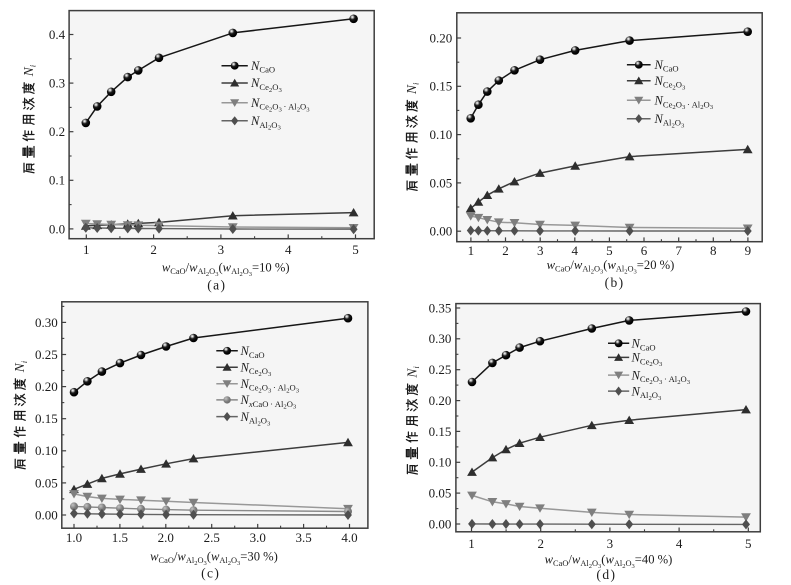  What do you see at coordinates (748, 250) in the screenshot?
I see `svg-text: 9` at bounding box center [748, 250].